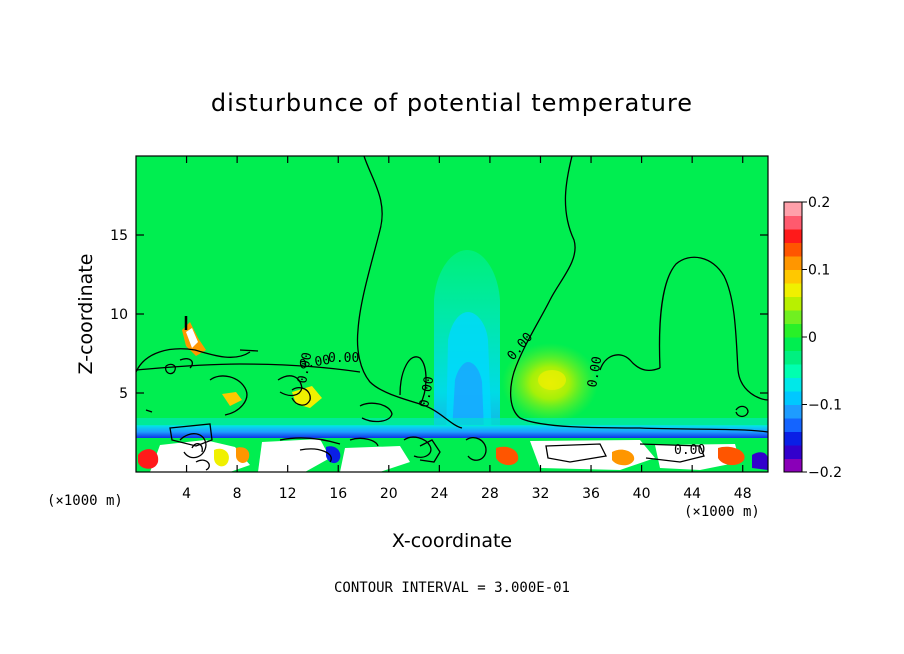  I want to click on x-tick-label: 4, so click(186, 494).